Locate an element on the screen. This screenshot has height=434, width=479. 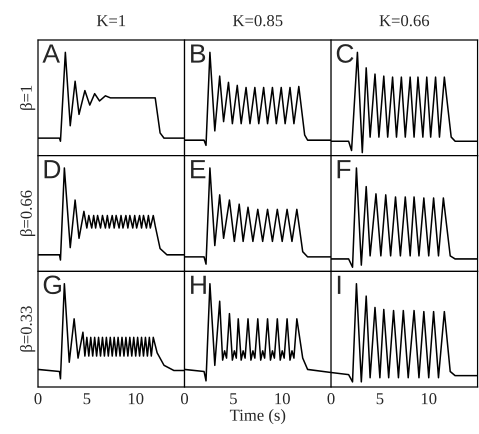
annotation: C is located at coordinates (345, 53).